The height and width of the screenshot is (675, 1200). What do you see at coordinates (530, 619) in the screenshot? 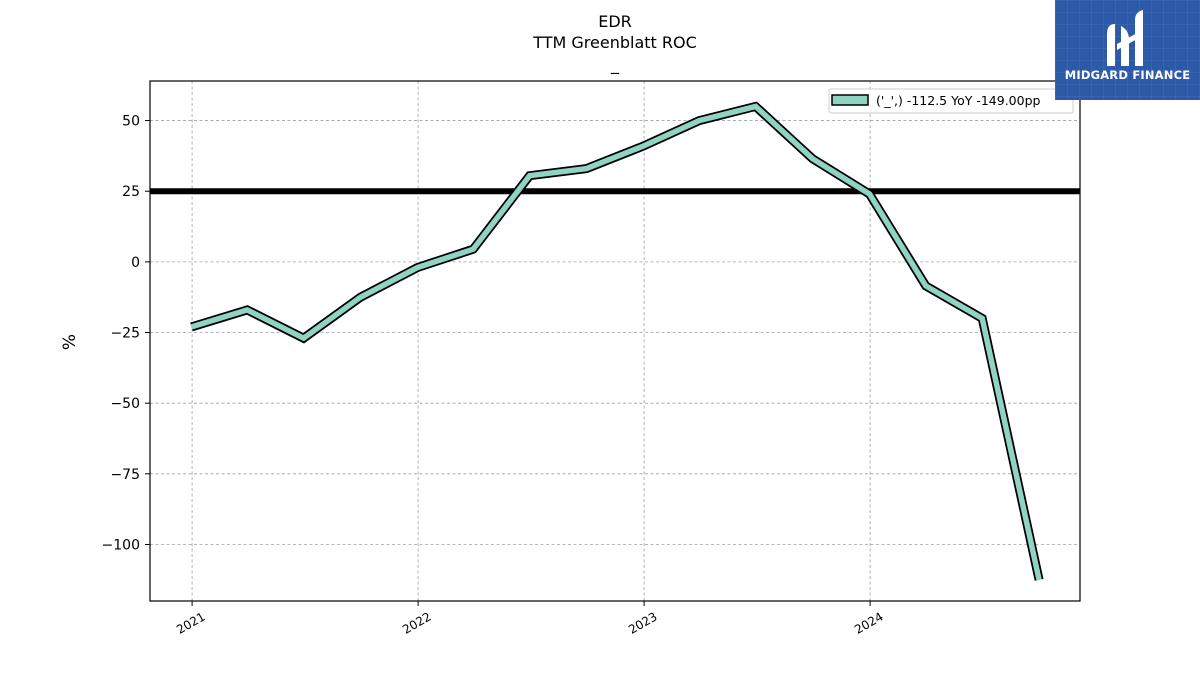
I see `x-axis: 2021 2022 2023 2024` at bounding box center [530, 619].